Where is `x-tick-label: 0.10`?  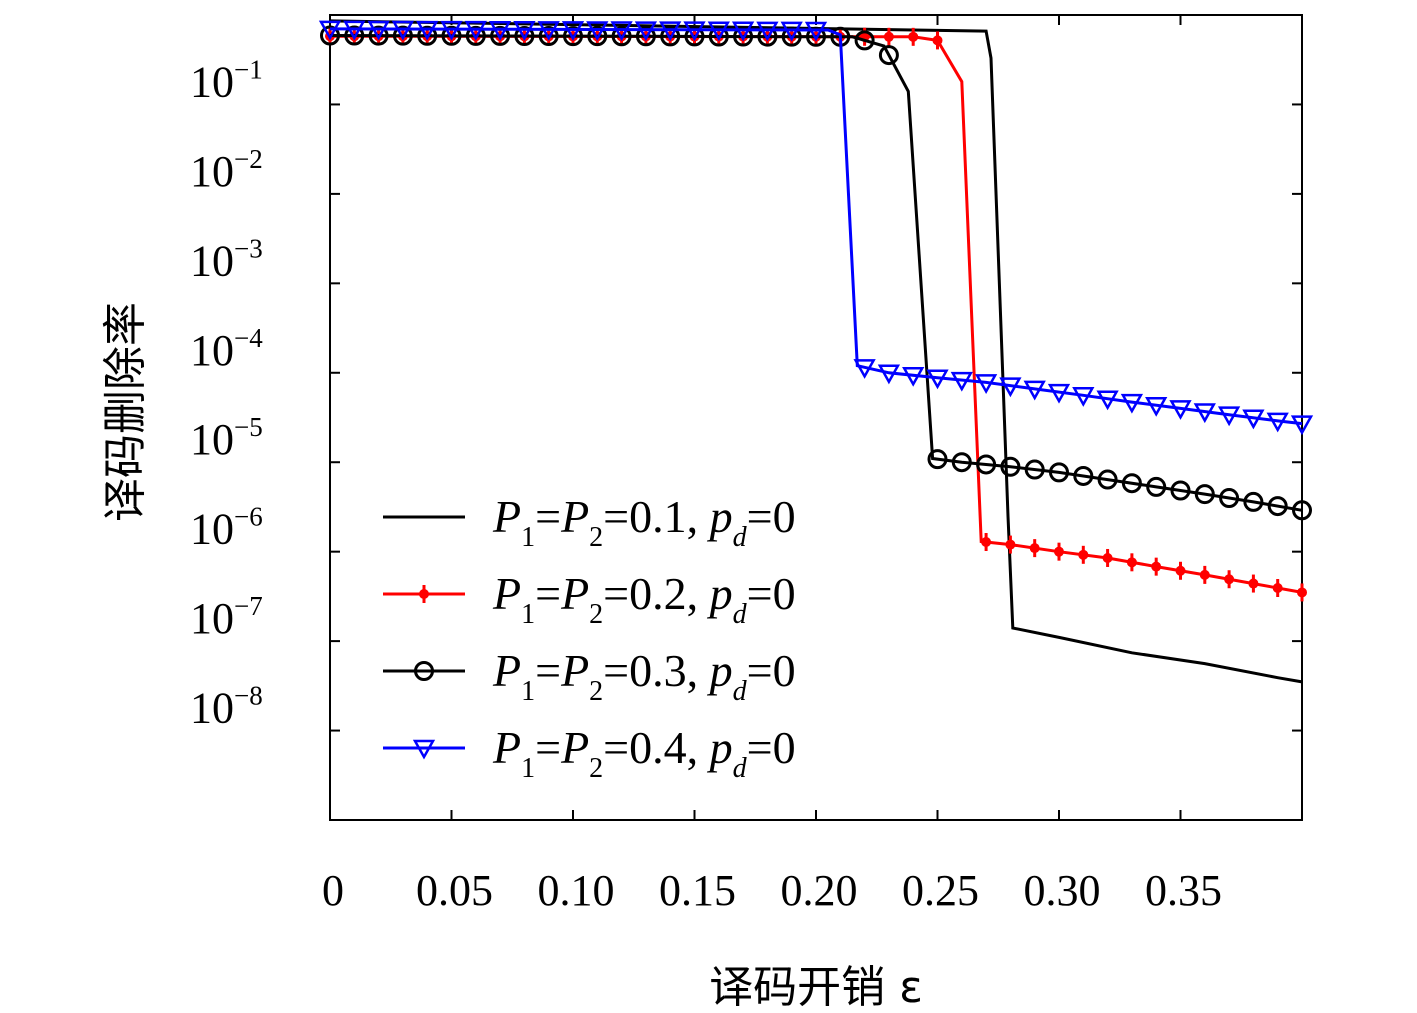 x-tick-label: 0.10 is located at coordinates (576, 890).